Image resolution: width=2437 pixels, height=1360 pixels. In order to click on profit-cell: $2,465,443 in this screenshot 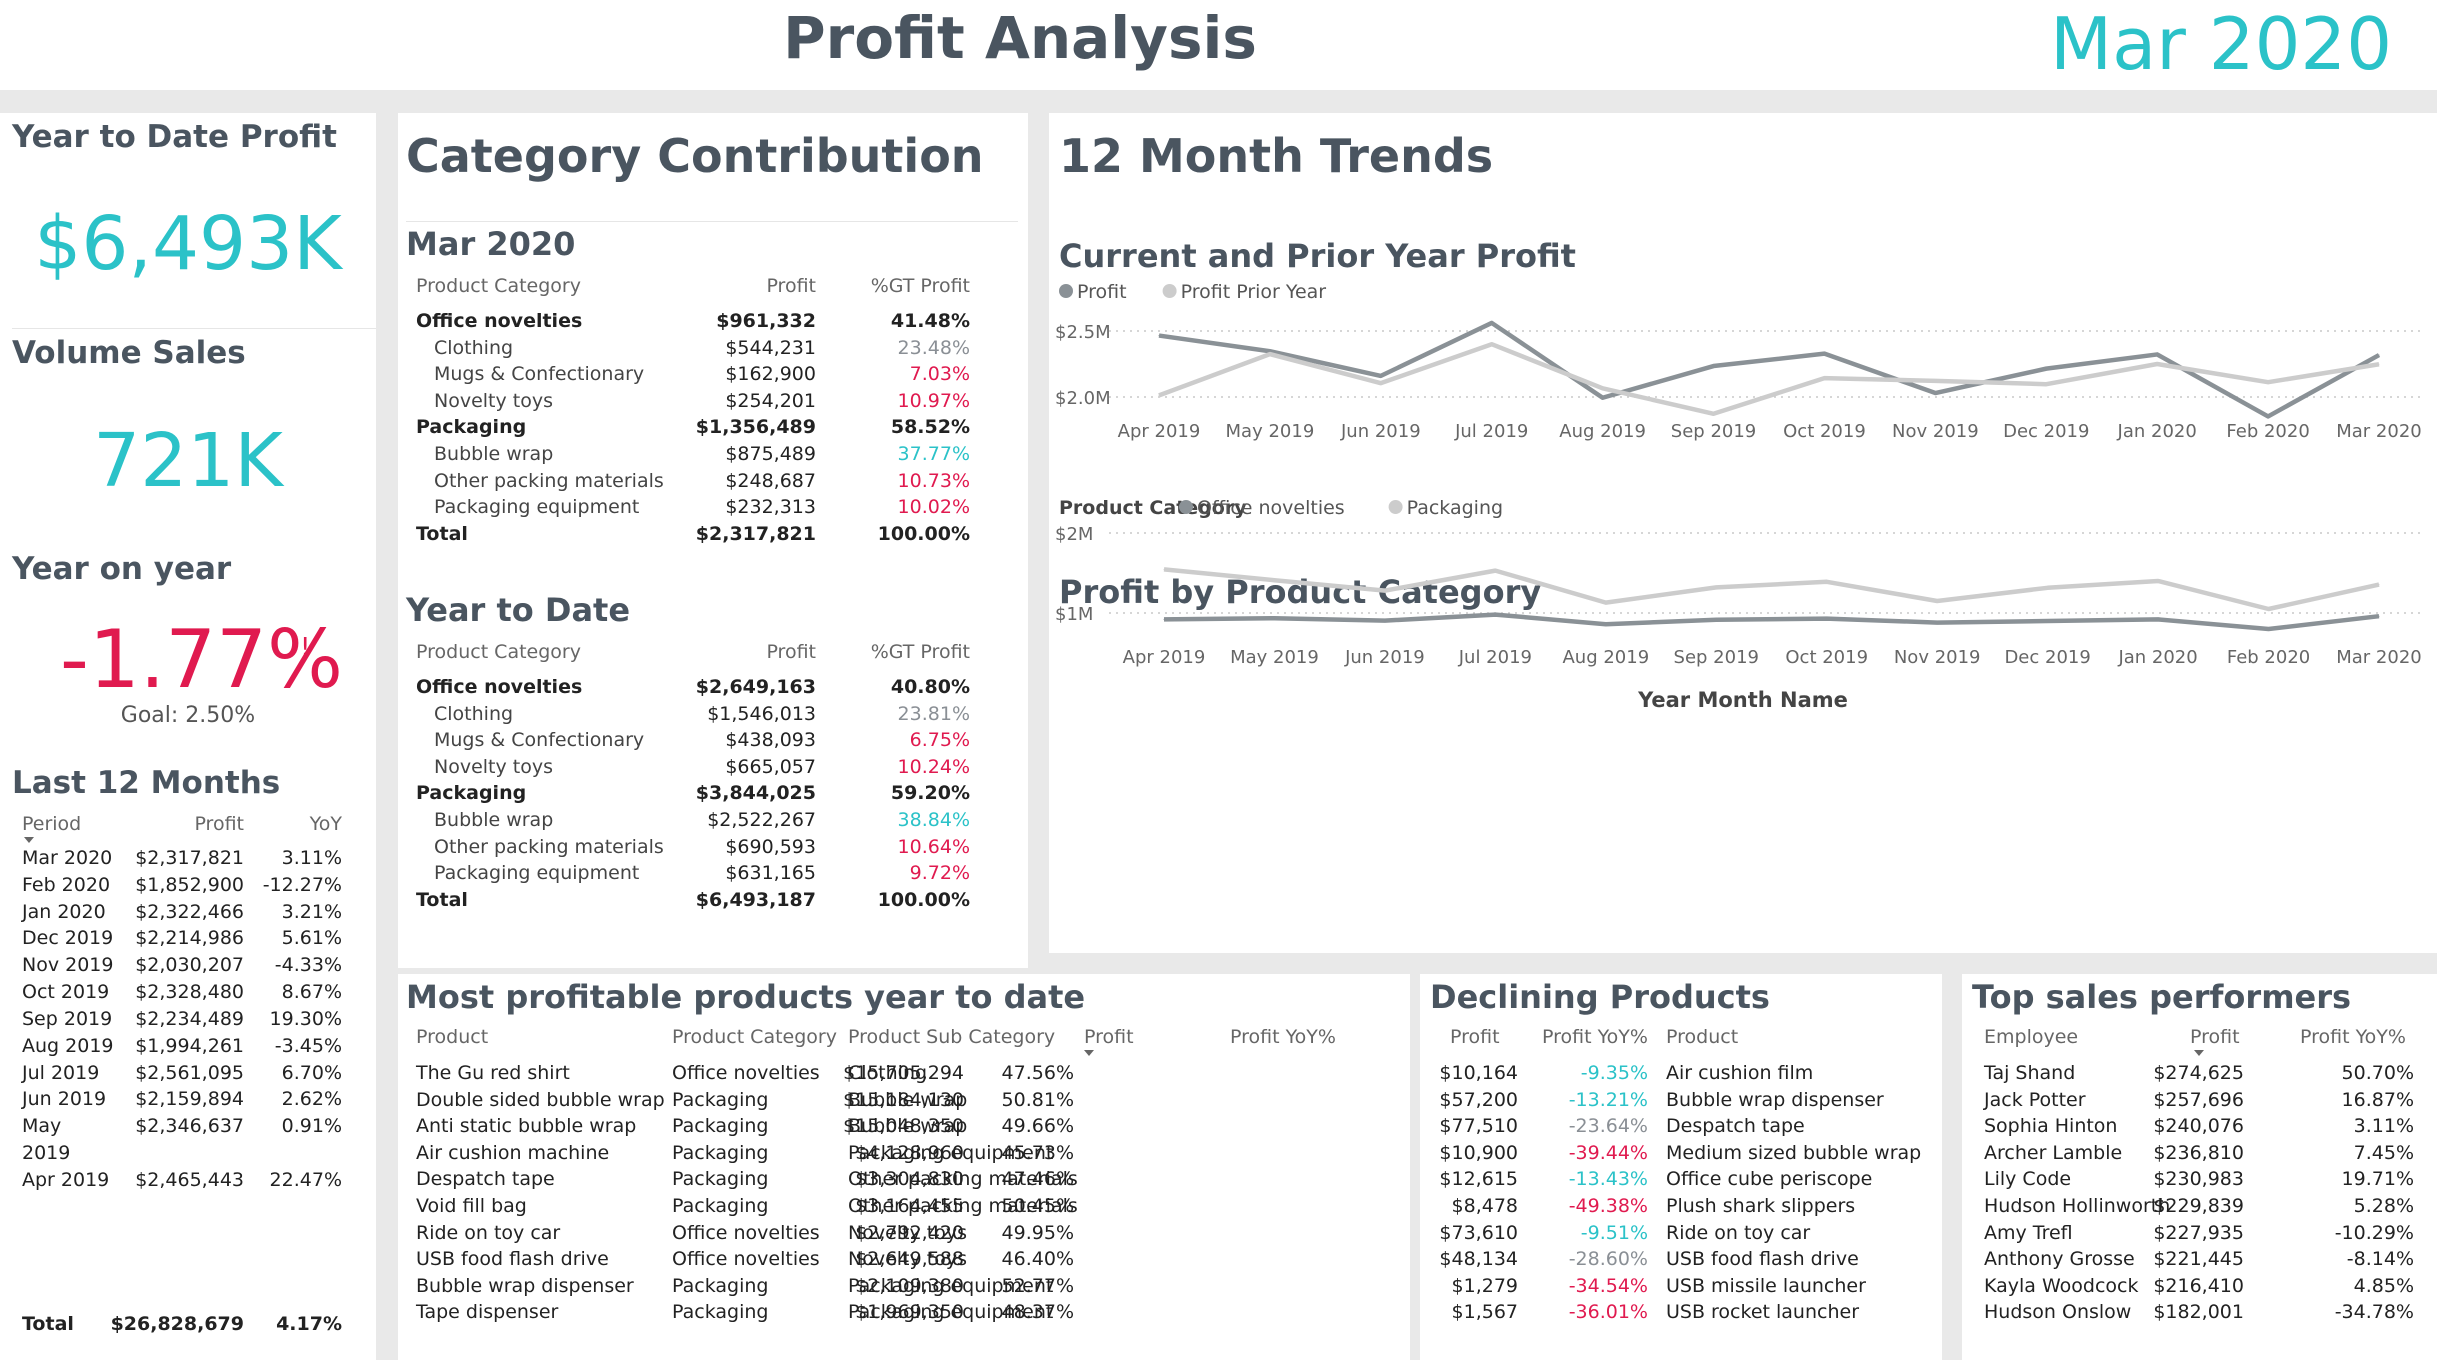, I will do `click(189, 1179)`.